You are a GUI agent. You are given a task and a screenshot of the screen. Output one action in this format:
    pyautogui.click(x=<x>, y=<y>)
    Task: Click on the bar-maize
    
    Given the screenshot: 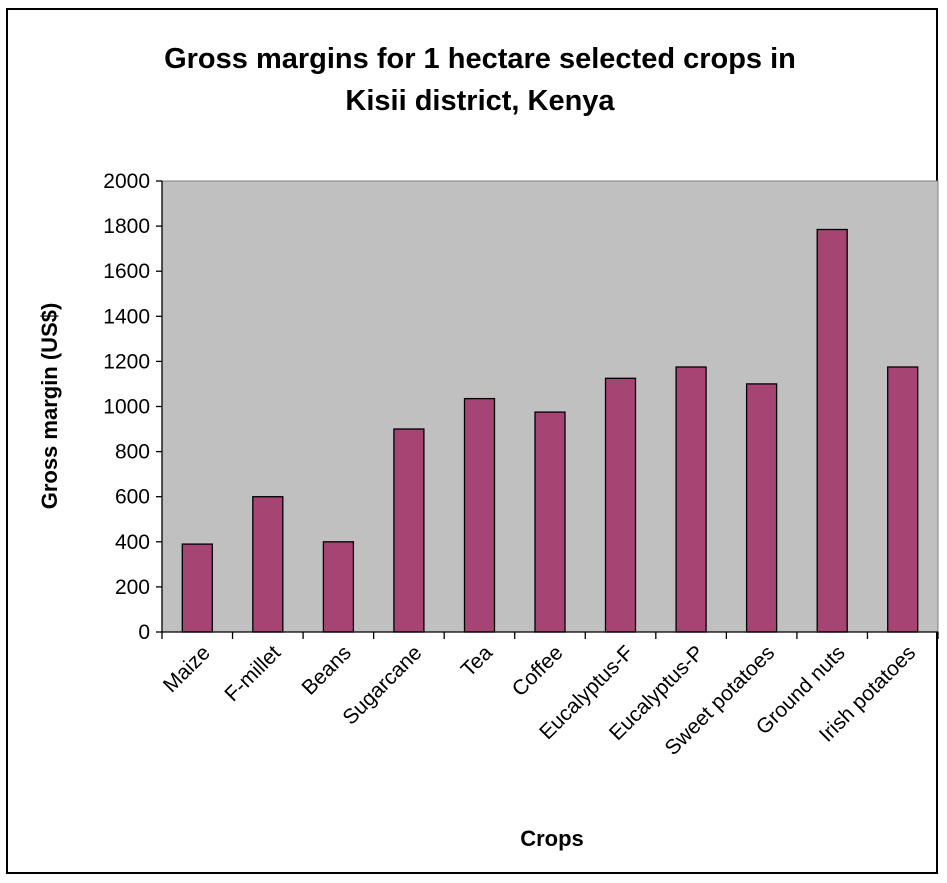 What is the action you would take?
    pyautogui.click(x=197, y=588)
    